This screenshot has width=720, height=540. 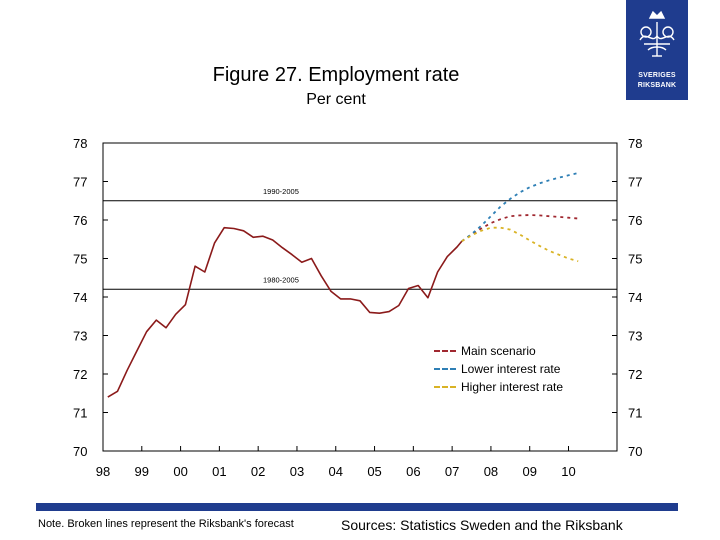 I want to click on riksbank-logo: SVERIGES RIKSBANK, so click(x=657, y=50).